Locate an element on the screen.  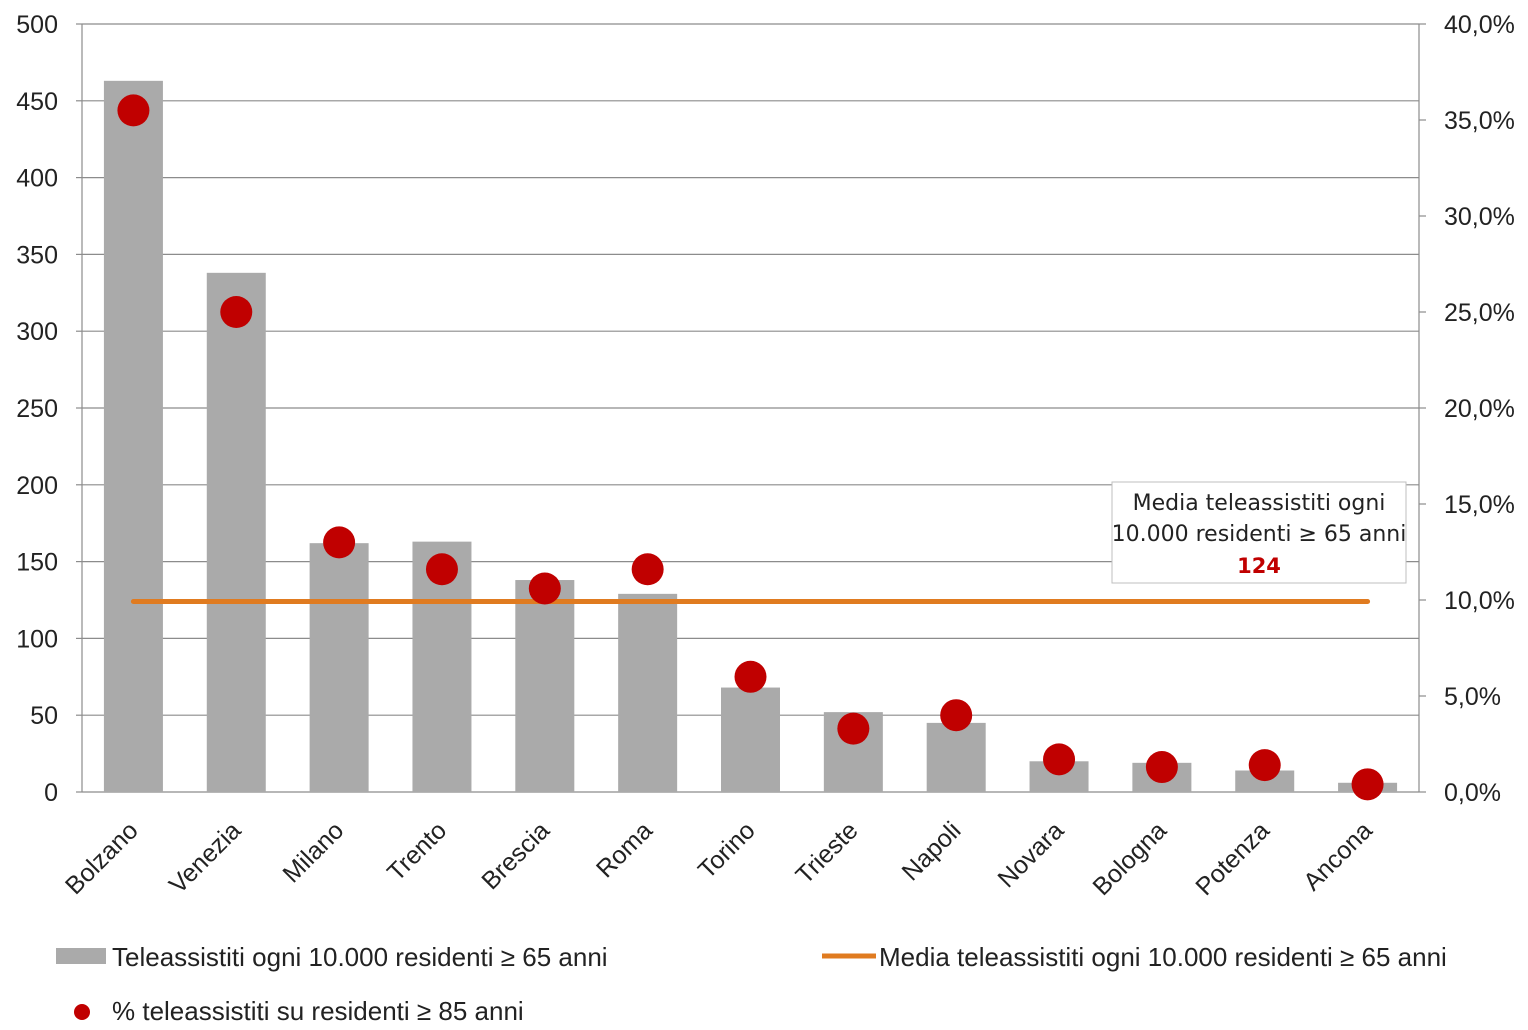
annotation-line2: 10.000 residenti ≥ 65 anni is located at coordinates (1259, 534).